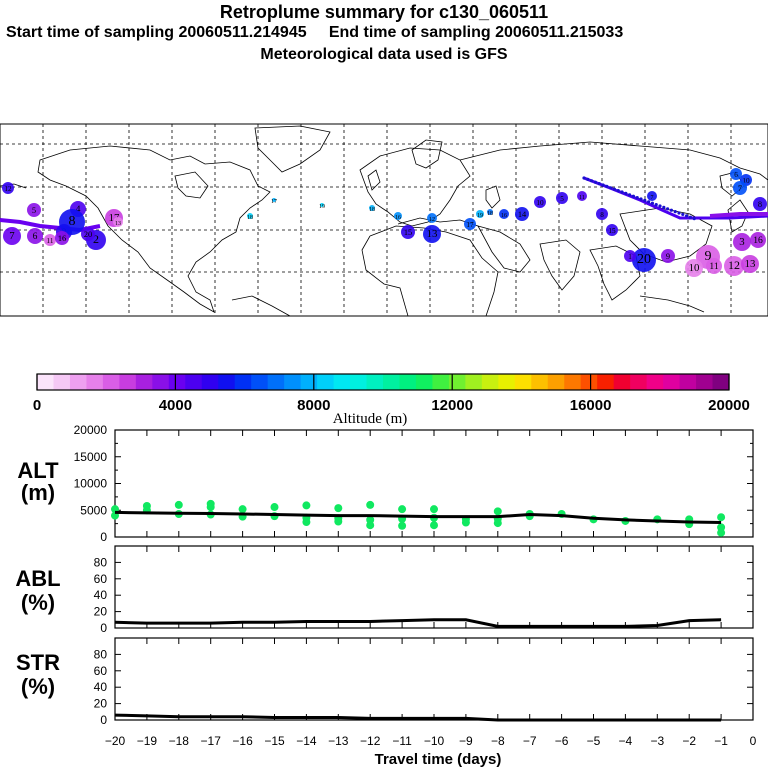  I want to click on plume-cluster-label: 3, so click(741, 242).